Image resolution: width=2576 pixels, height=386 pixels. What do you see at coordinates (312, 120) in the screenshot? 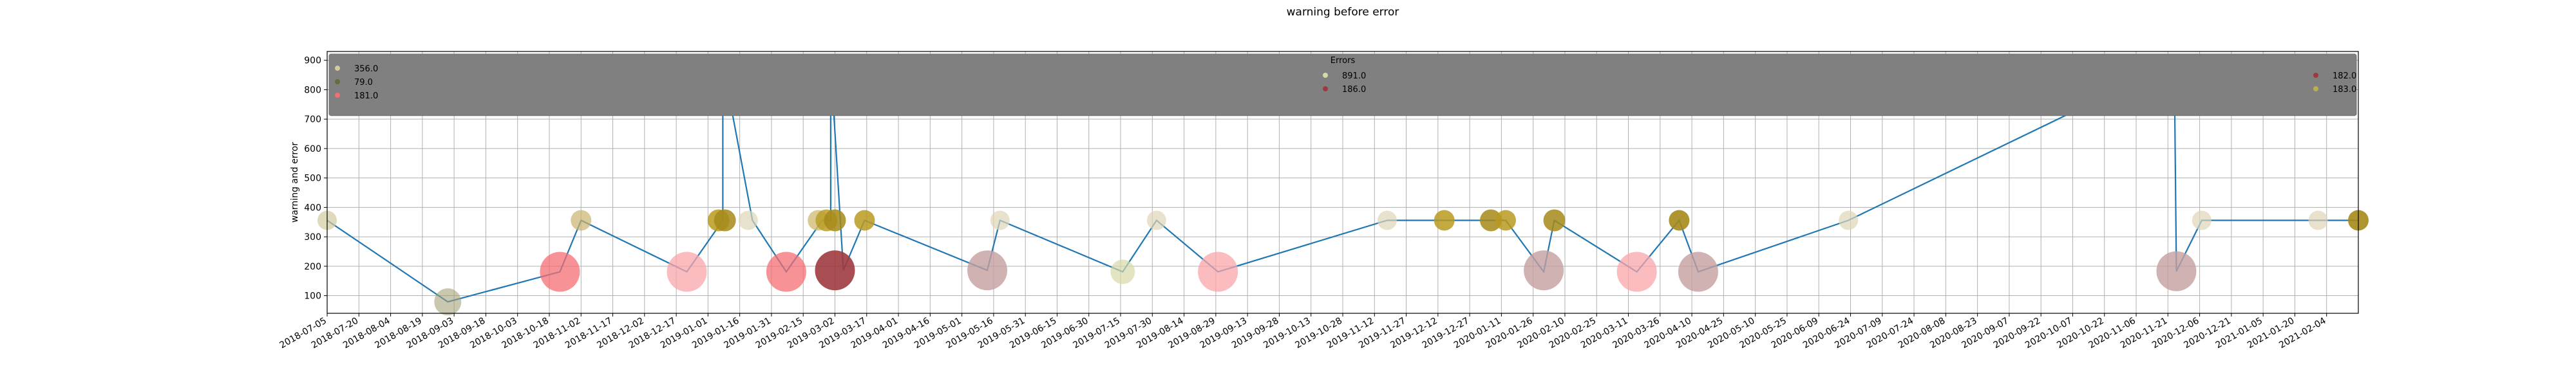
I see `y-tick-label: 700` at bounding box center [312, 120].